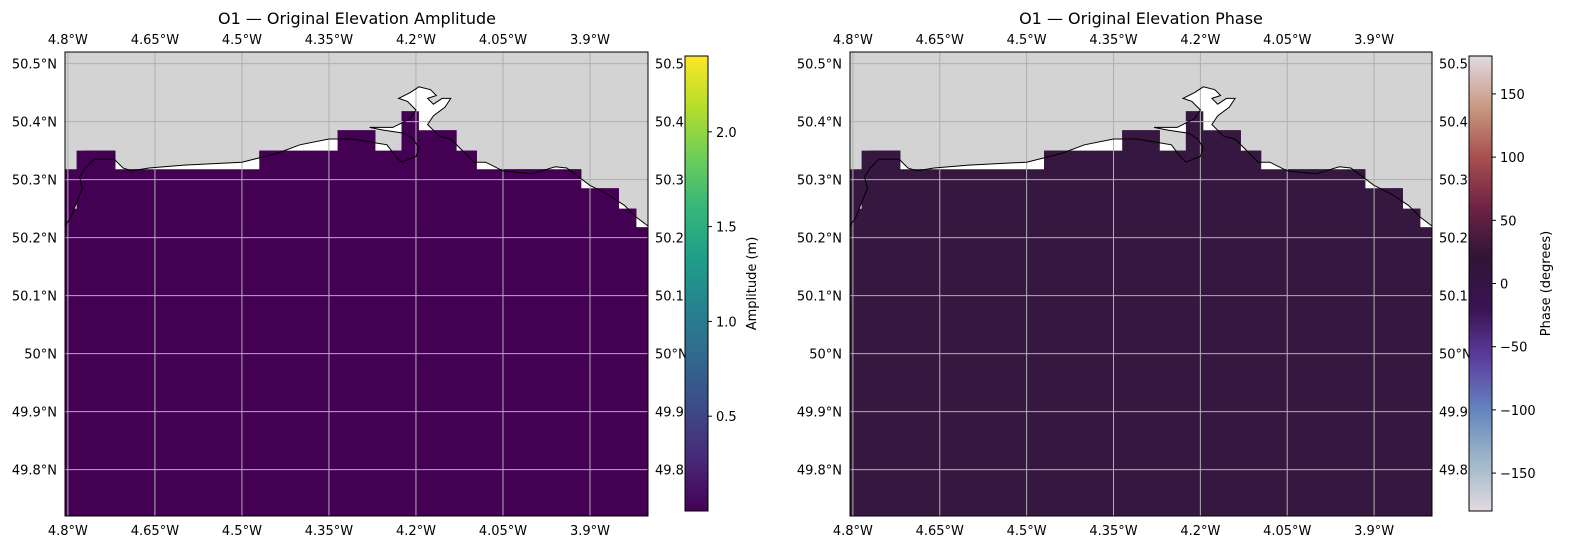  What do you see at coordinates (1513, 348) in the screenshot?
I see `colorbar-tick-label: −50` at bounding box center [1513, 348].